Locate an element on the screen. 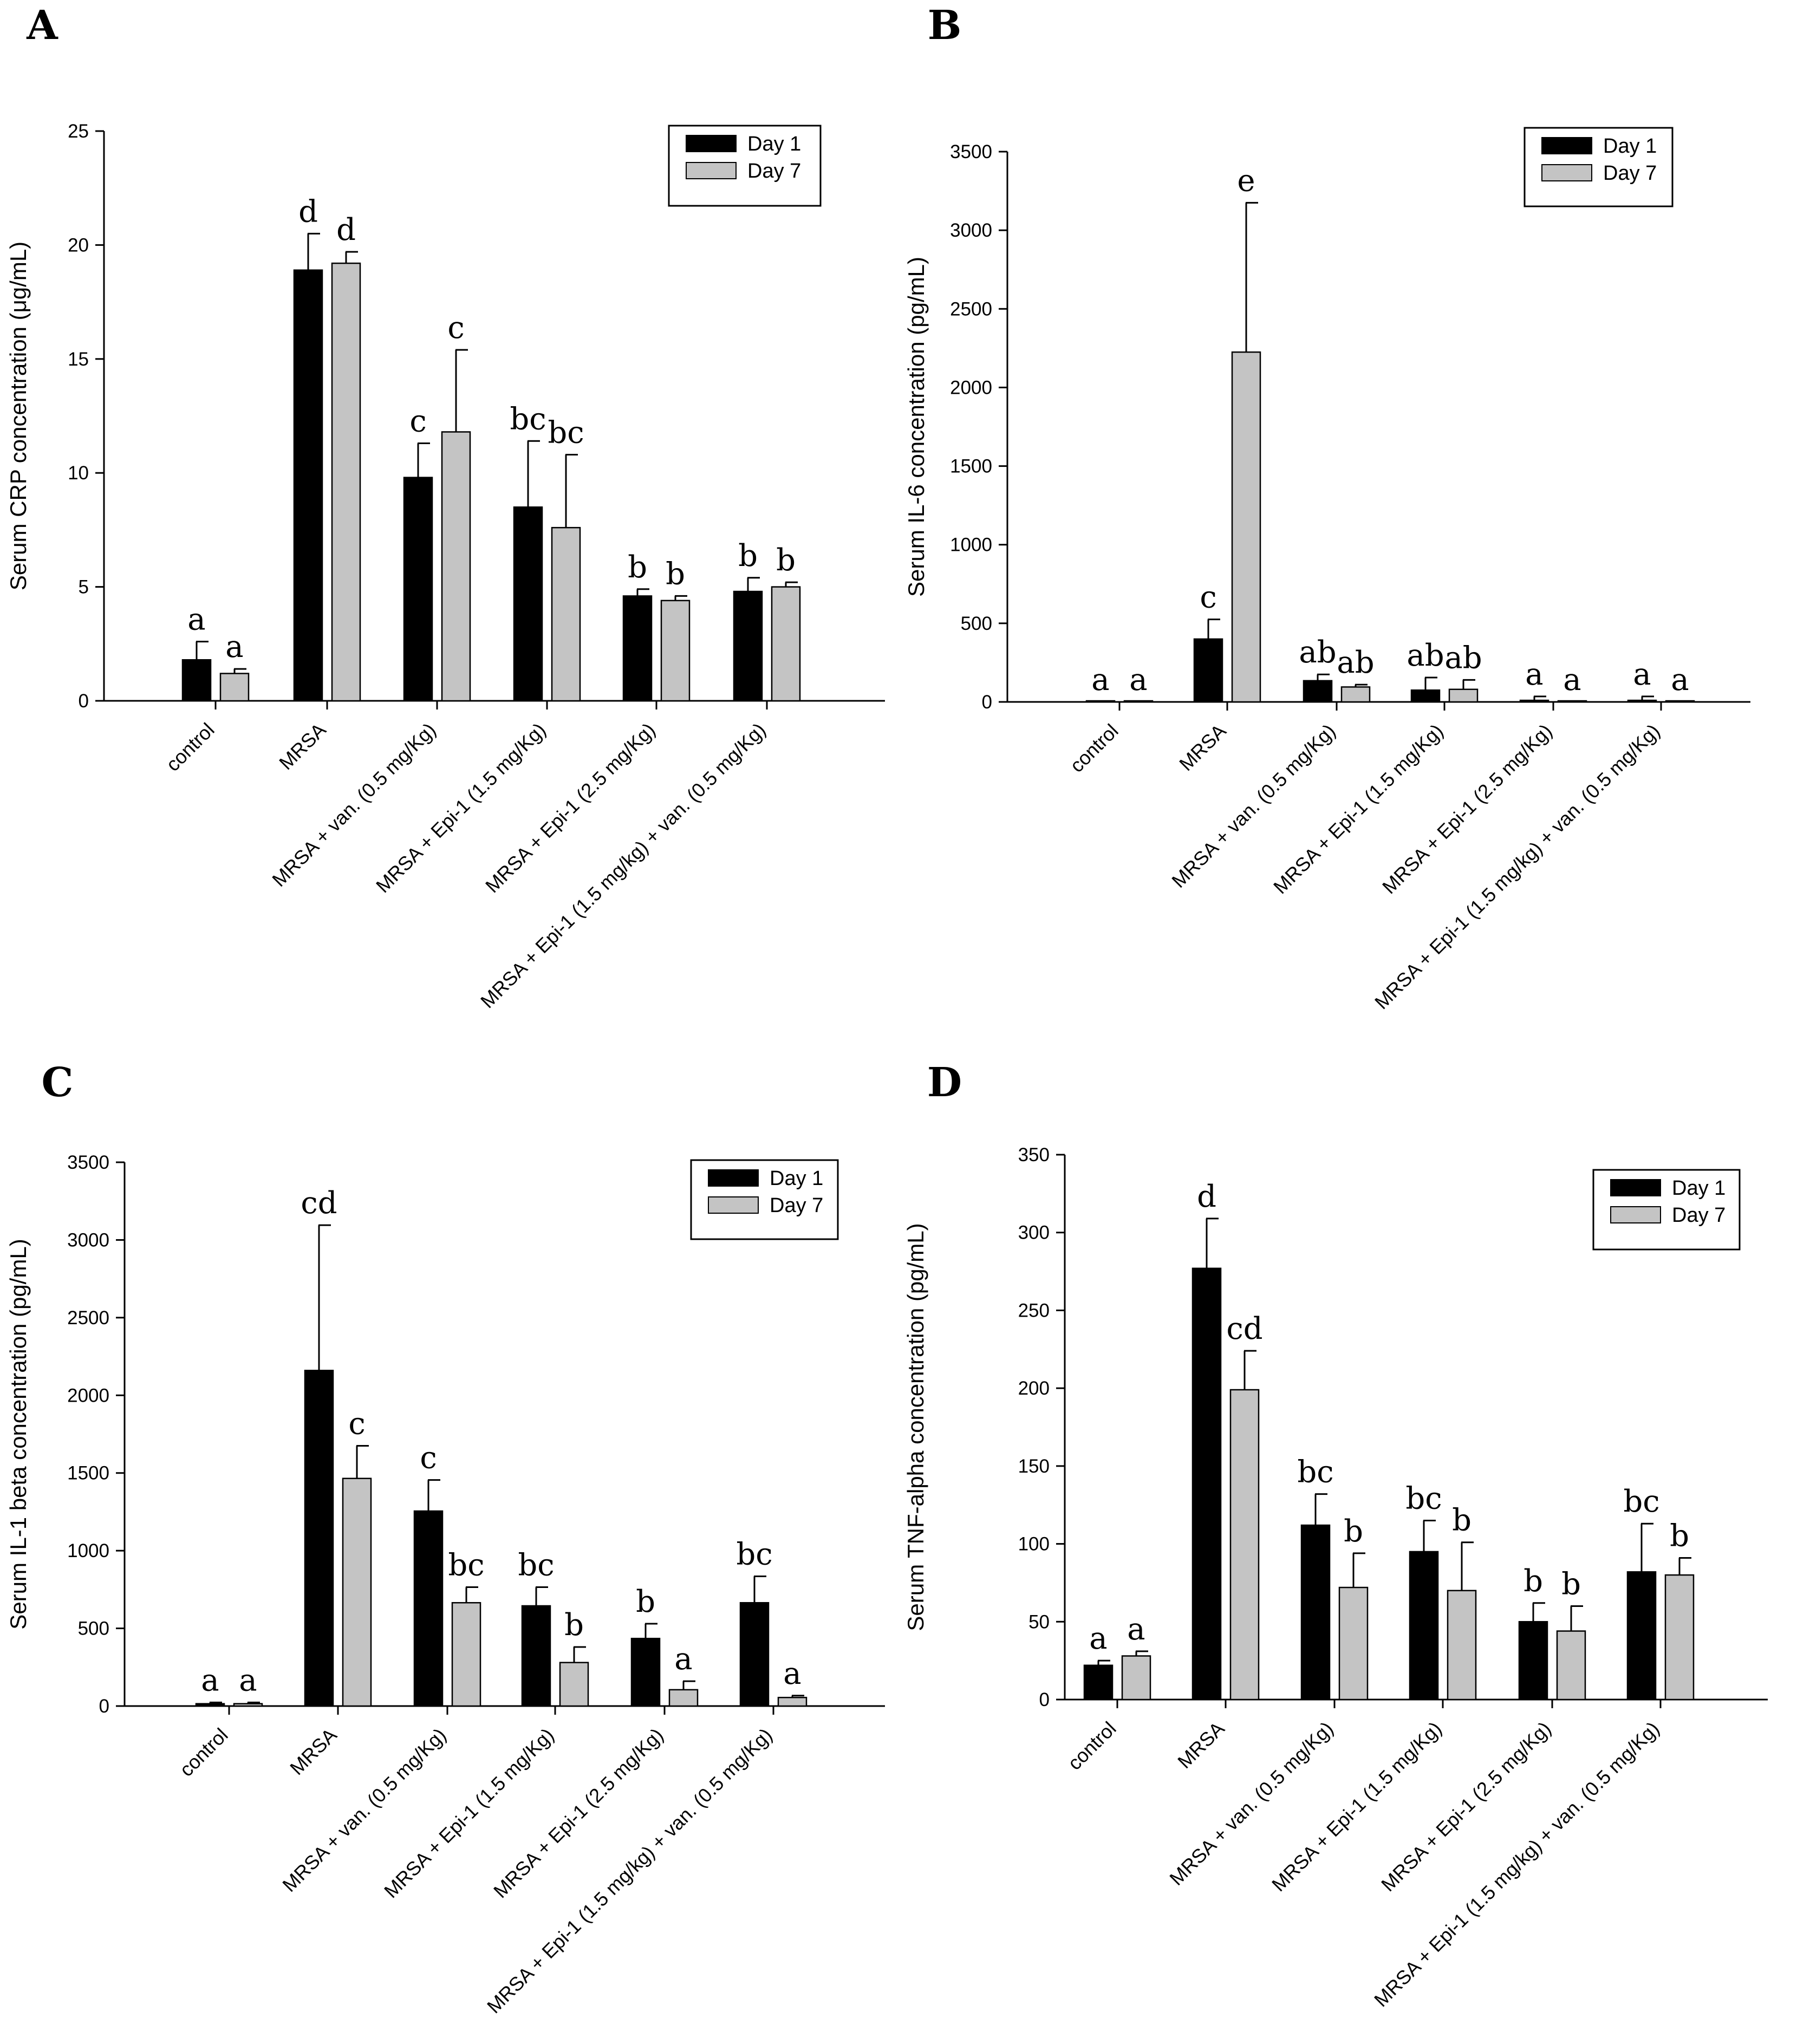 This screenshot has width=1797, height=2044. y-axis-title: Serum IL-1 beta concentration (pg/mL) is located at coordinates (18, 1434).